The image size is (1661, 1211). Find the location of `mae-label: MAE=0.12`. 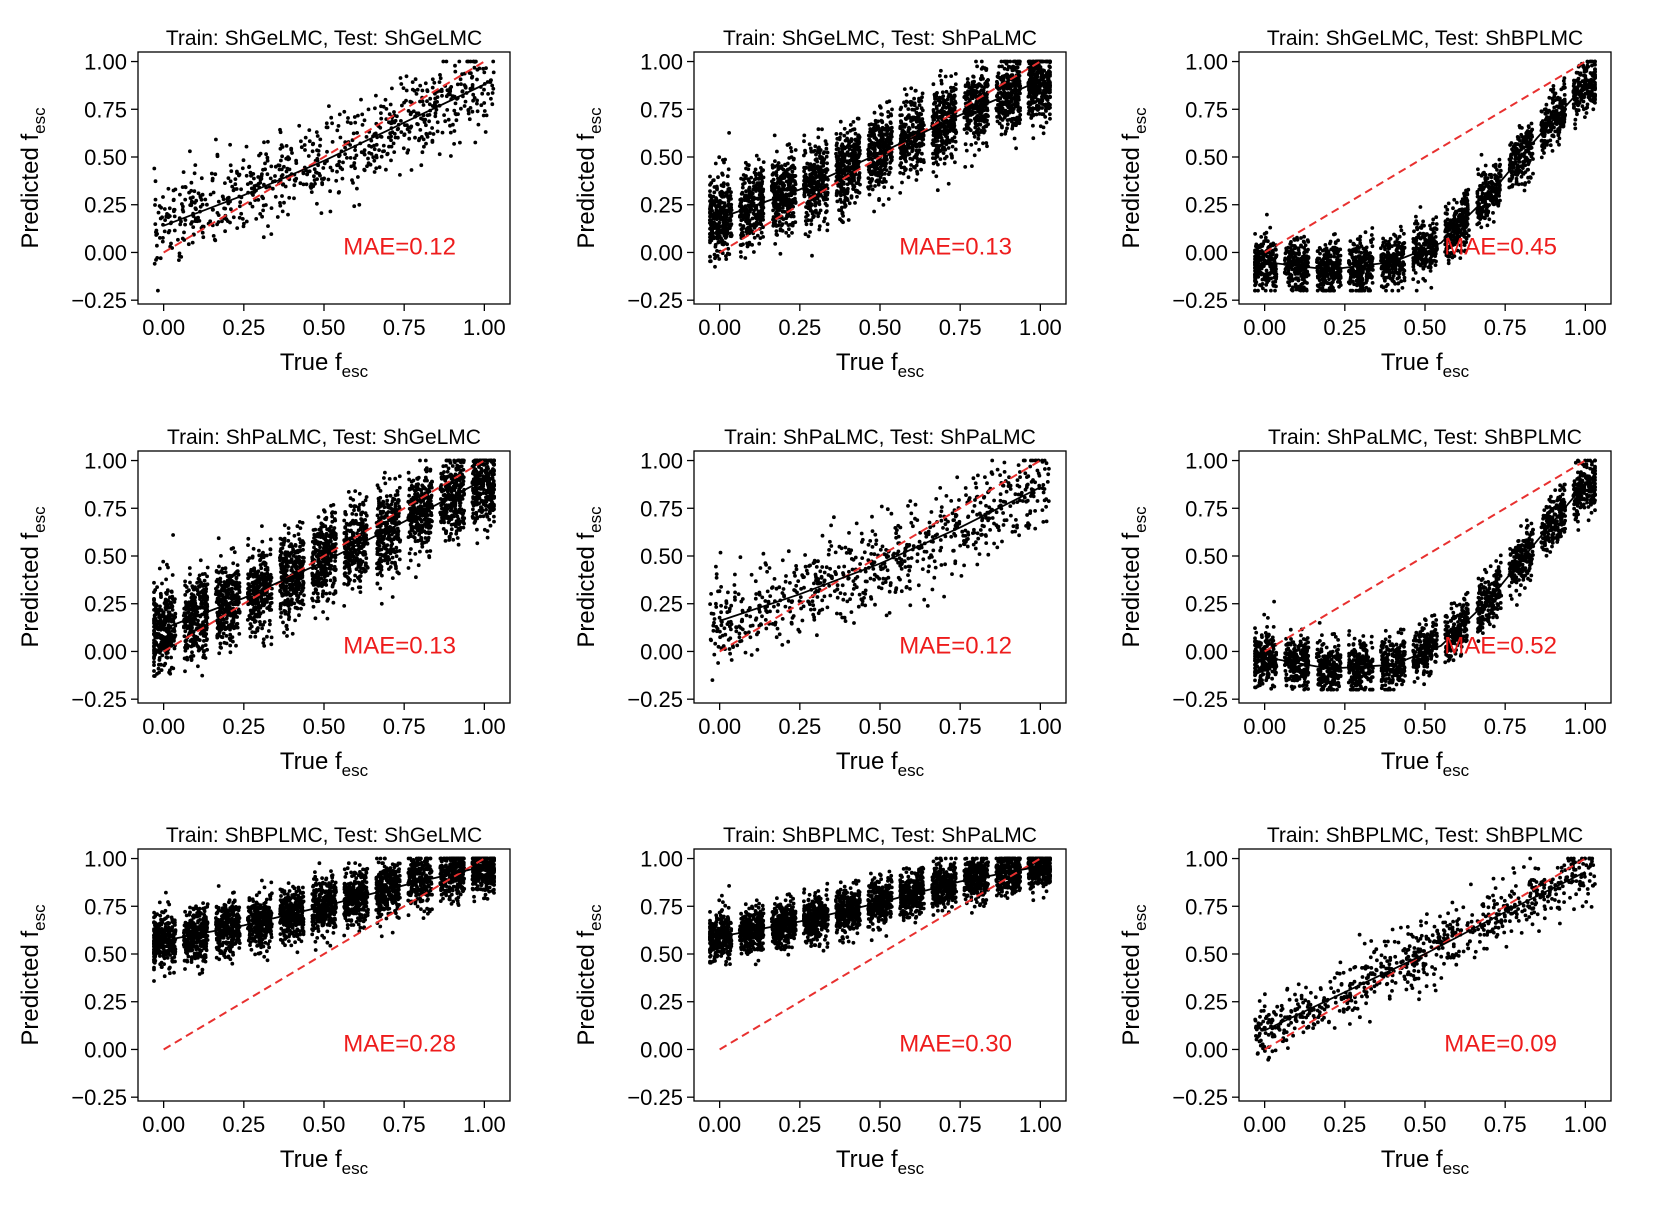

mae-label: MAE=0.12 is located at coordinates (399, 246).